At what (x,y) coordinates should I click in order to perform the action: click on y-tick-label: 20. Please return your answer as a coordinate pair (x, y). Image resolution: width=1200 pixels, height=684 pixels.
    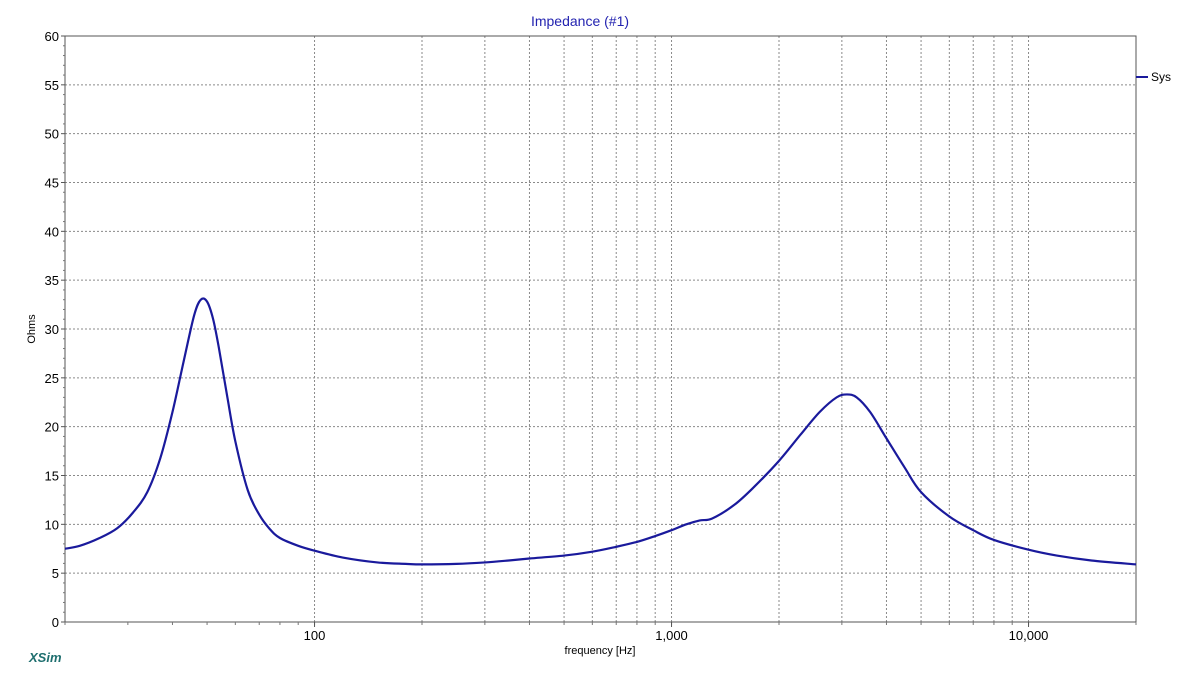
    Looking at the image, I should click on (52, 427).